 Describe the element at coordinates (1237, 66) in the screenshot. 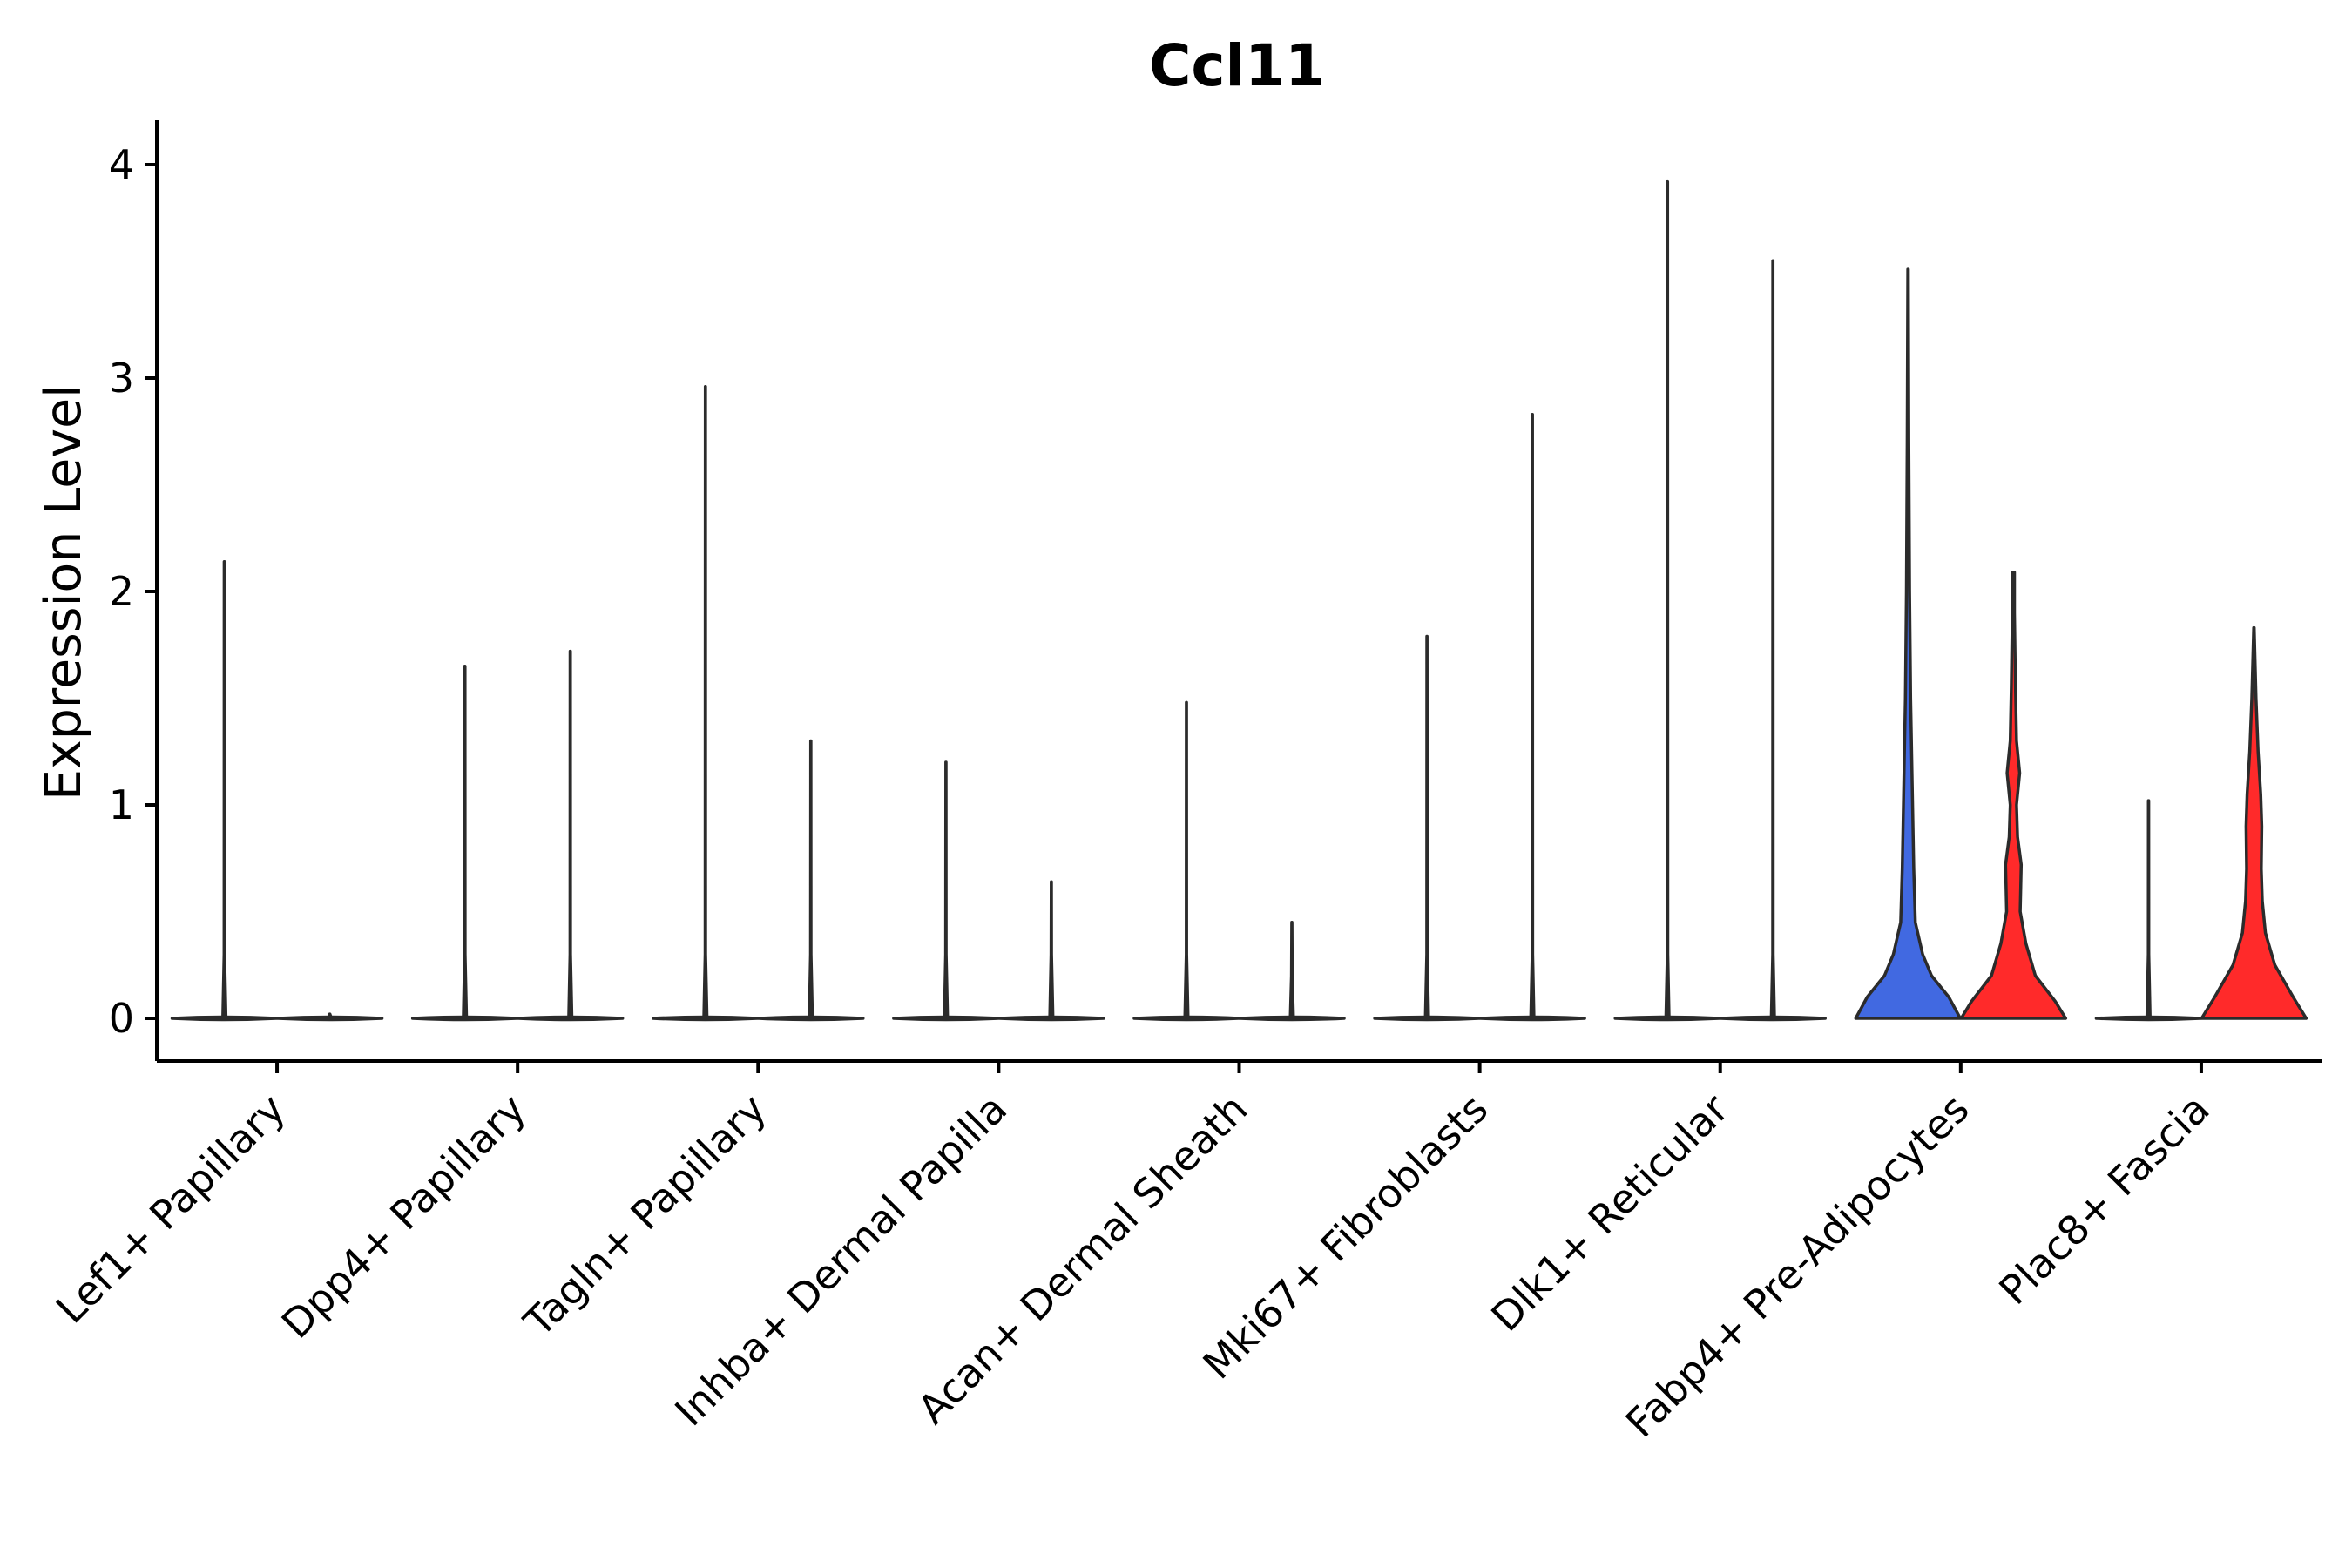

I see `chart-title: Ccl11` at that location.